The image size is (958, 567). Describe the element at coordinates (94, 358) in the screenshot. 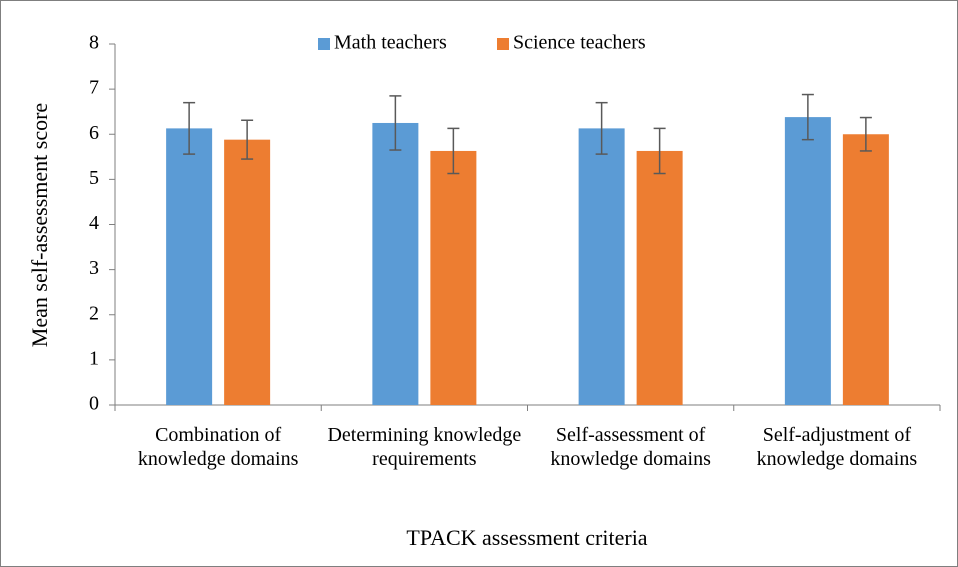

I see `y-tick-label: 1` at that location.